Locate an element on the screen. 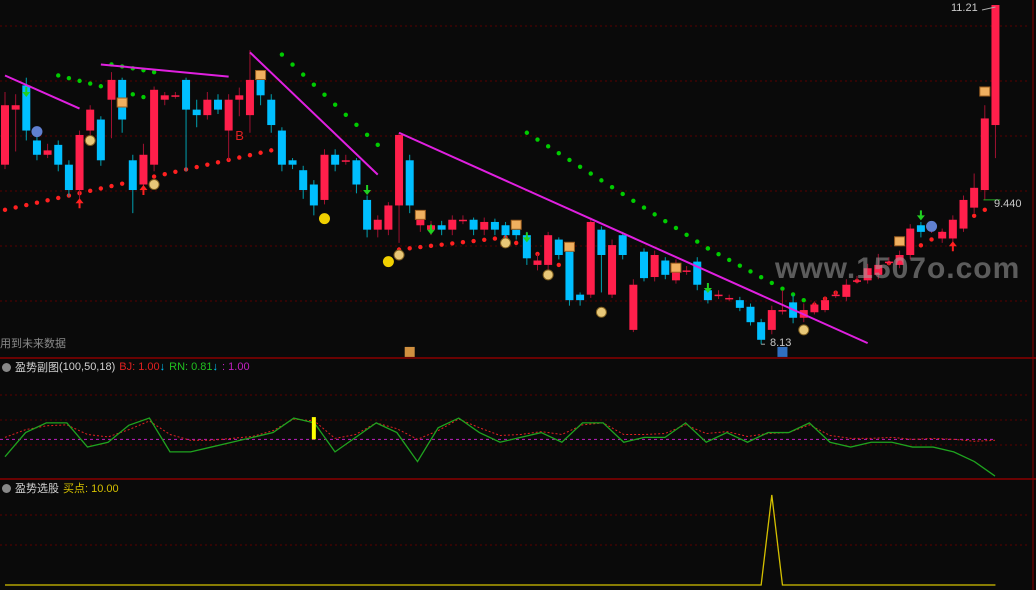 The height and width of the screenshot is (590, 1036). smiley-icon is located at coordinates (388, 262).